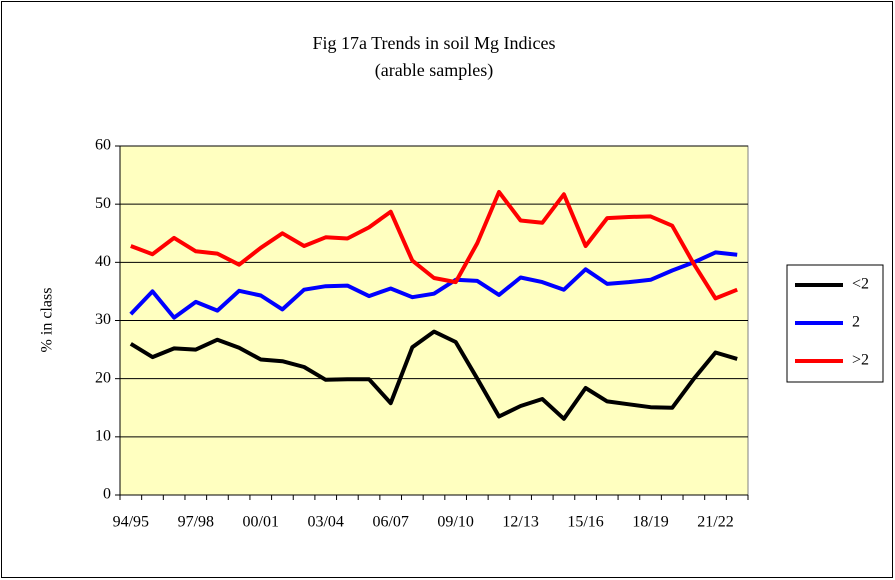  Describe the element at coordinates (715, 522) in the screenshot. I see `x-tick-label: 21/22` at that location.